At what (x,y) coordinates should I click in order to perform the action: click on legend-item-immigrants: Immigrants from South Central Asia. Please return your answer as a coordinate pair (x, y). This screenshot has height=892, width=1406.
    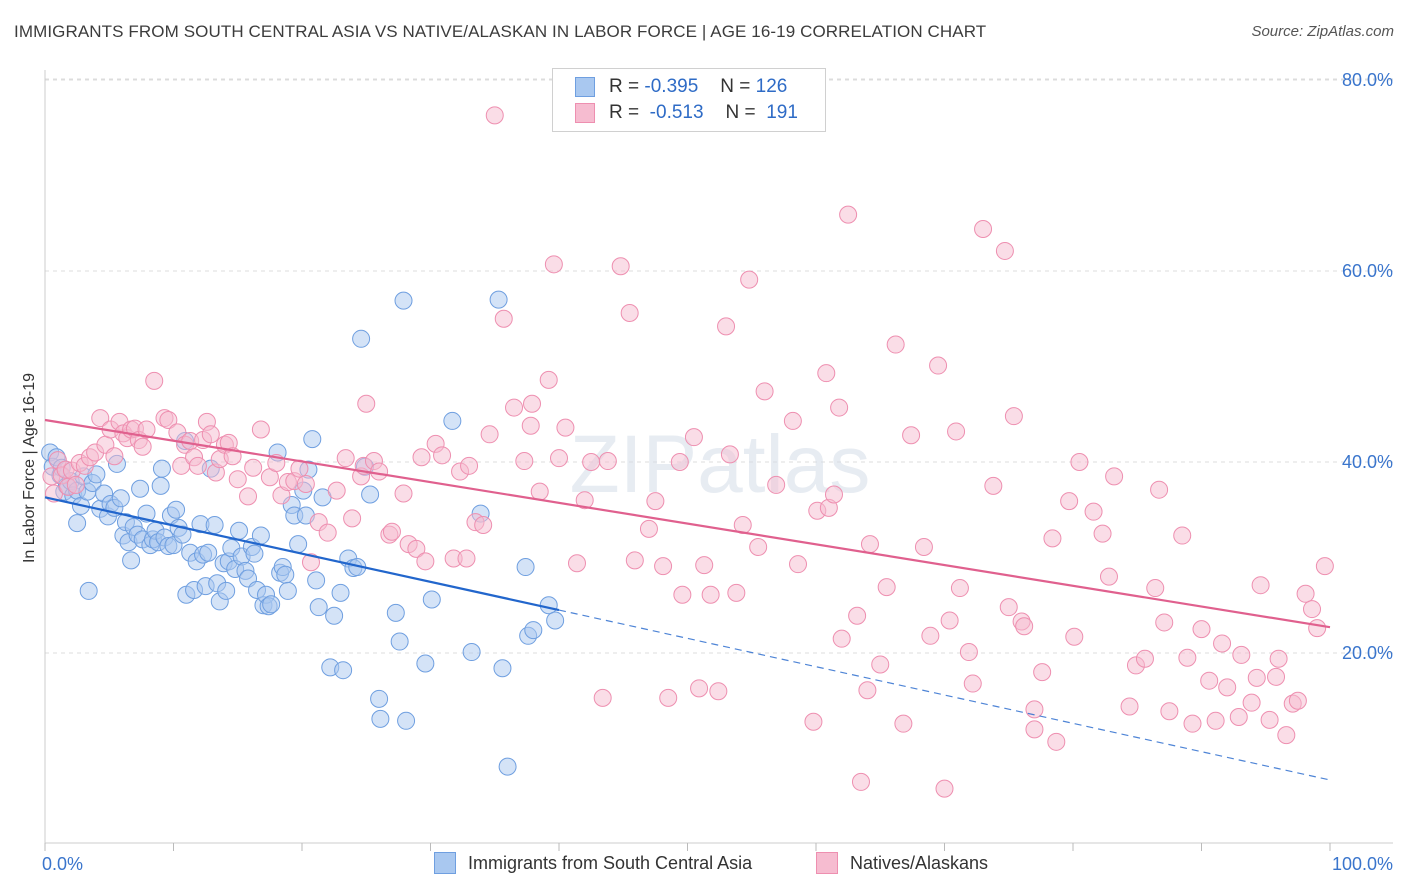
    Looking at the image, I should click on (593, 863).